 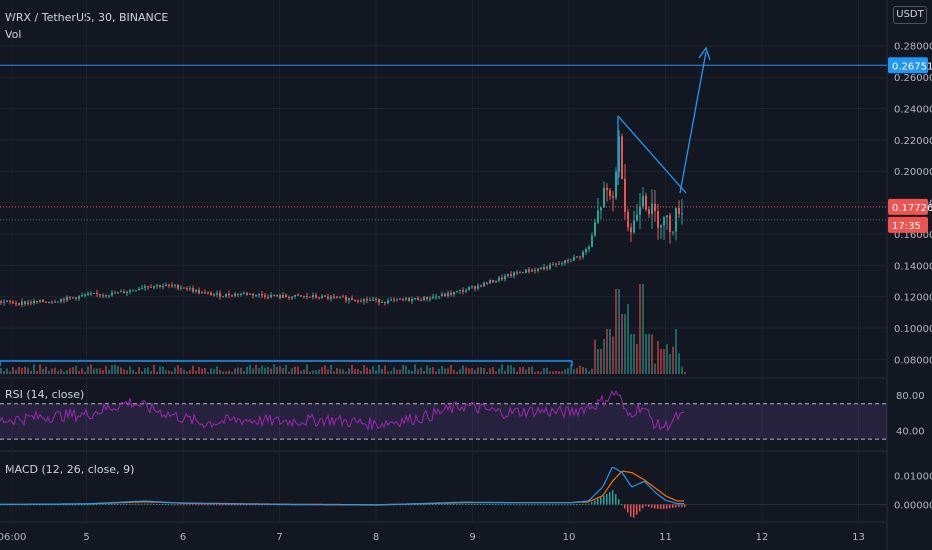 What do you see at coordinates (704, 53) in the screenshot?
I see `arrow-head` at bounding box center [704, 53].